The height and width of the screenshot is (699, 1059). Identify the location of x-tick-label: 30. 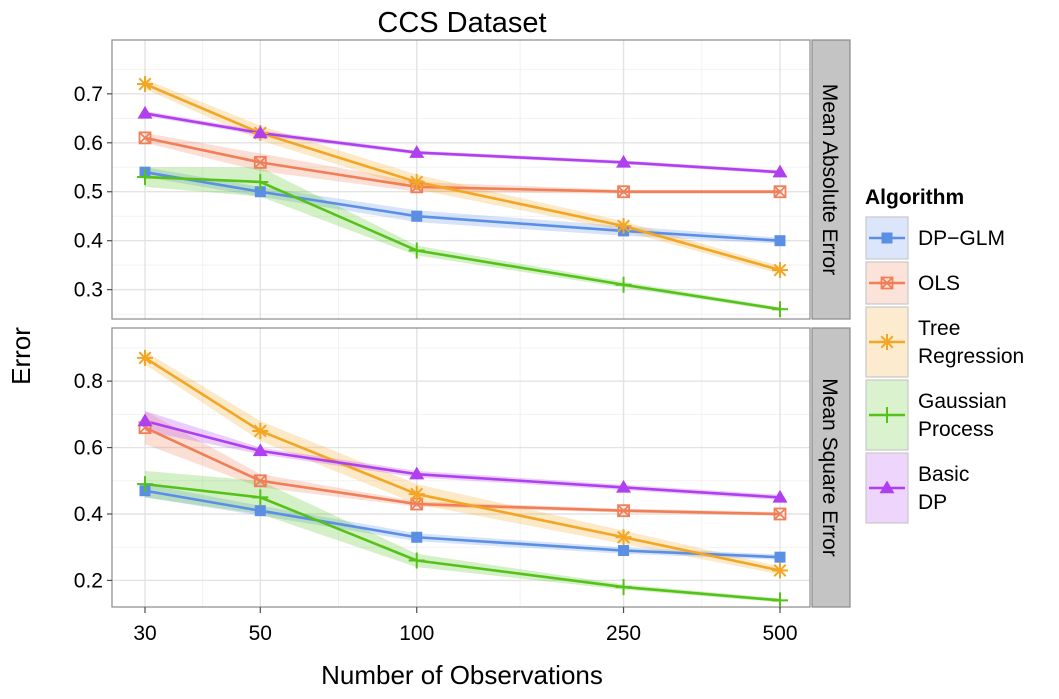
(144, 633).